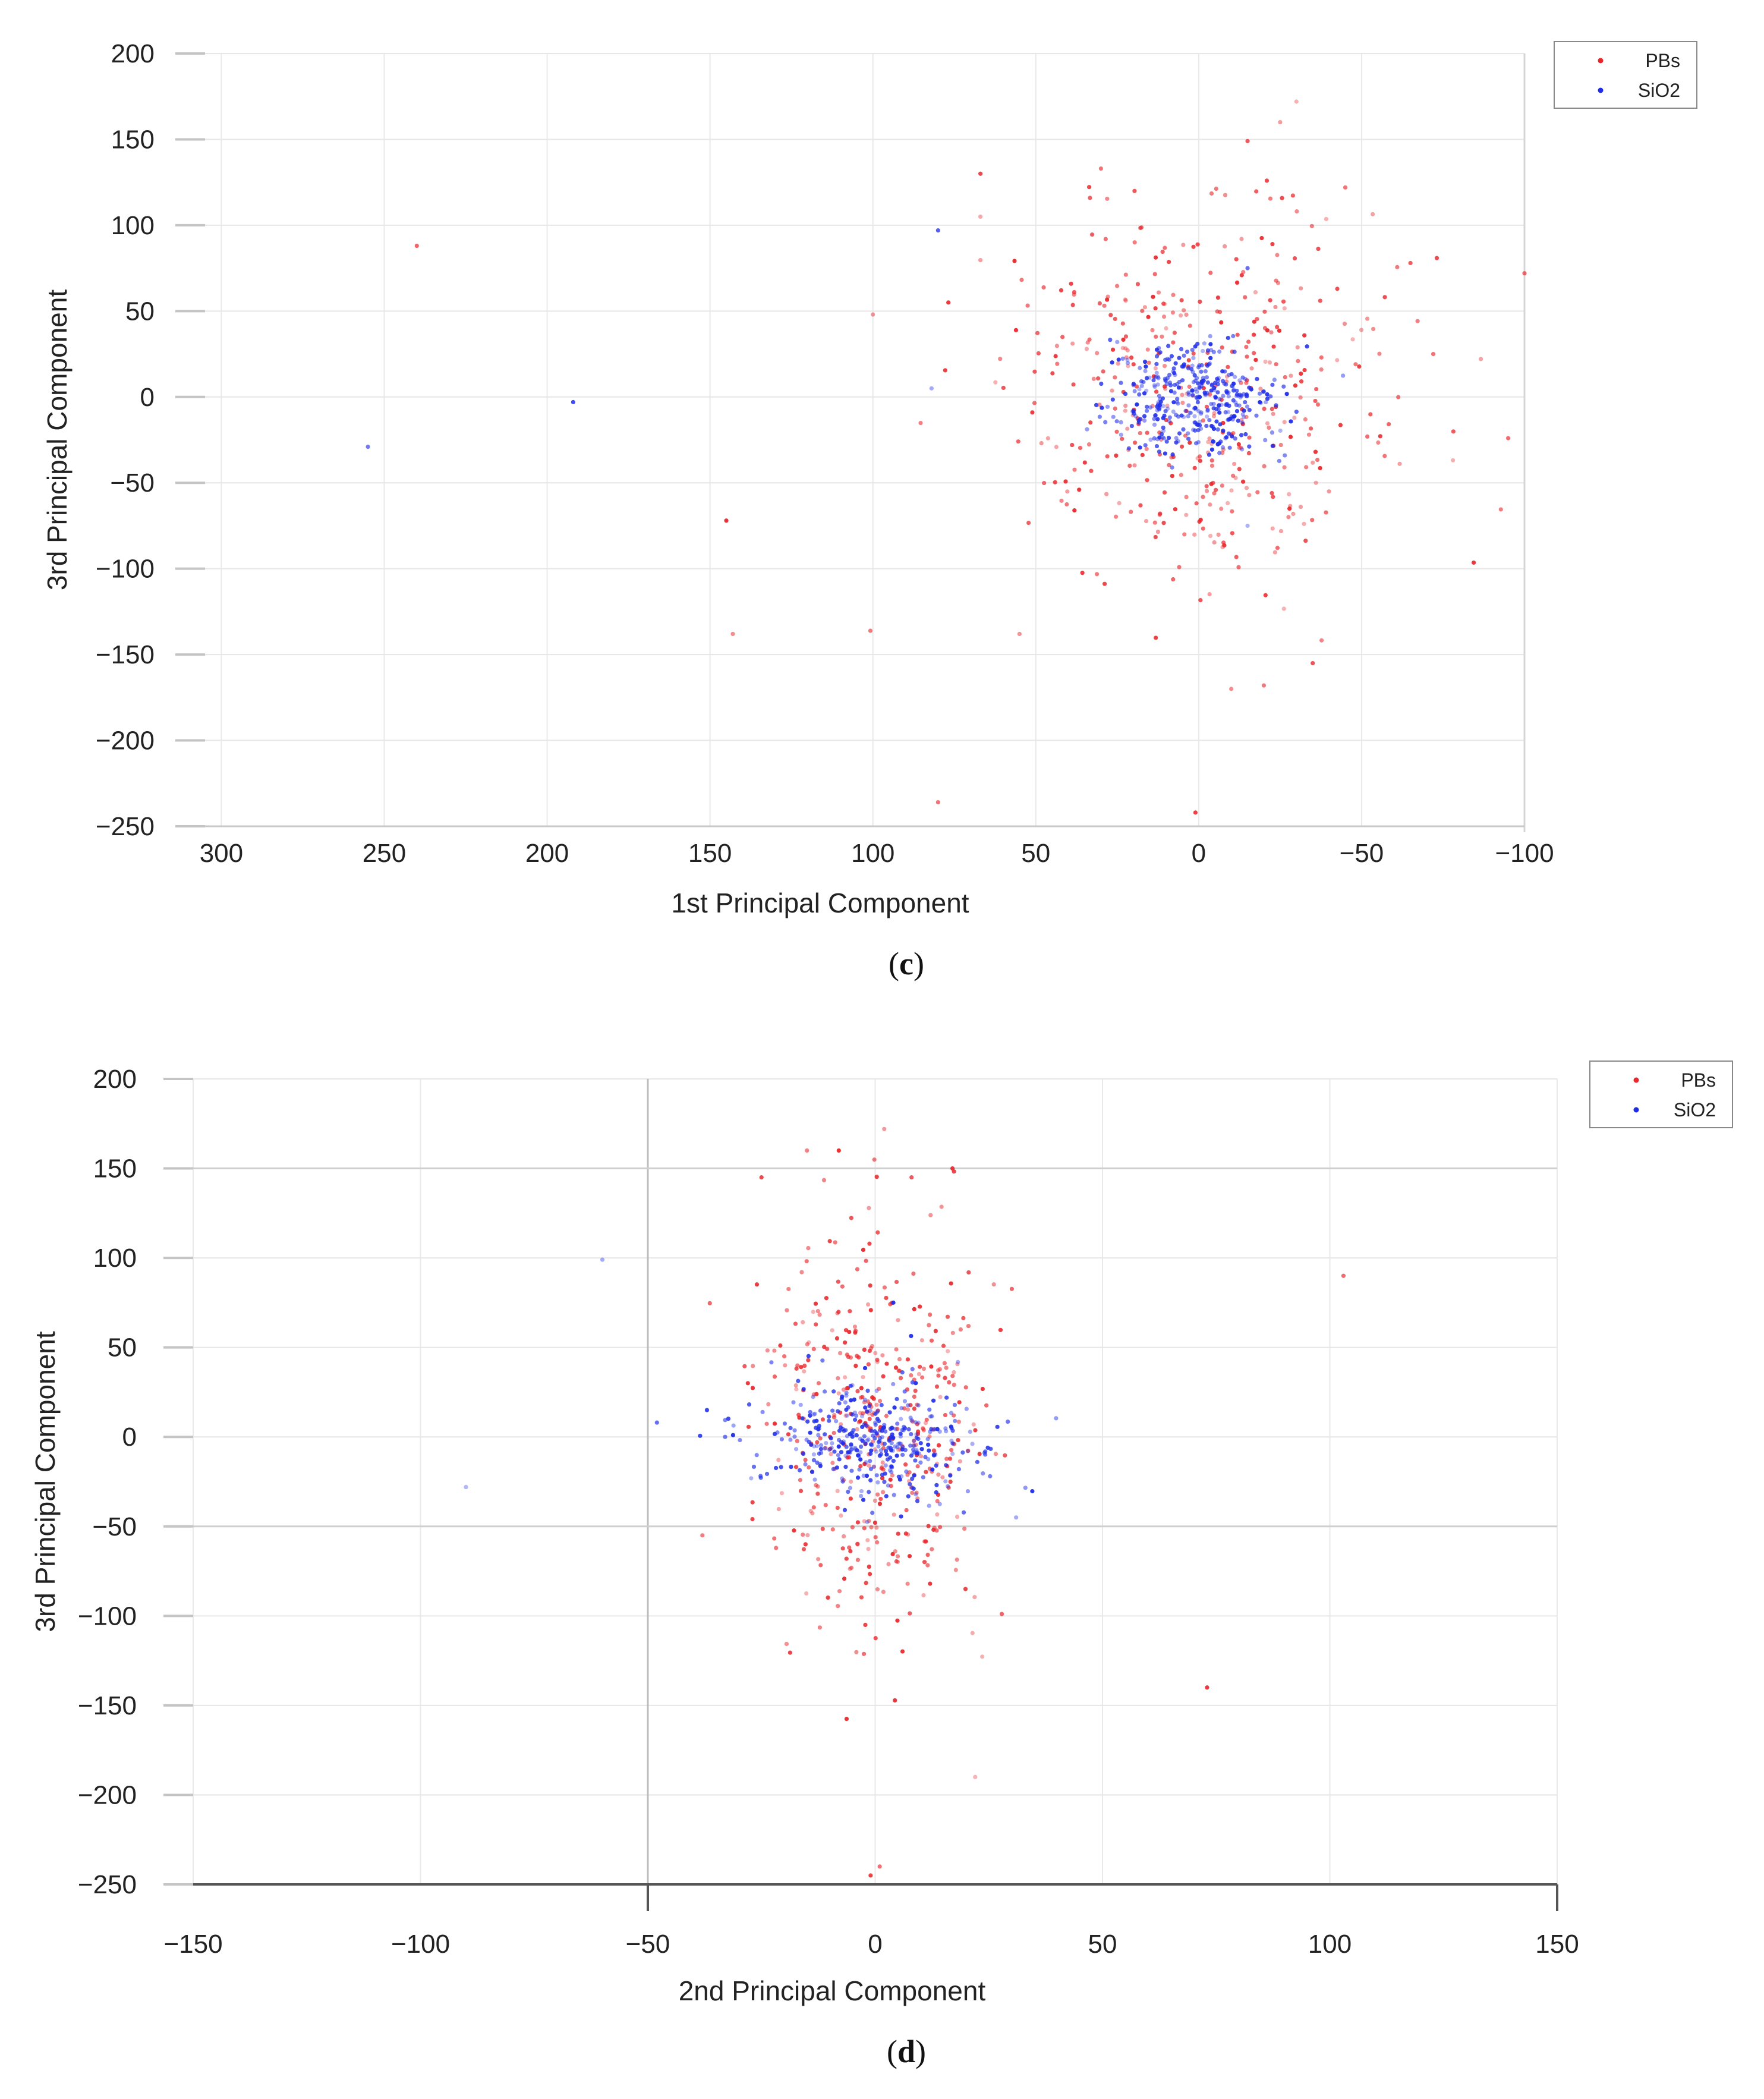  Describe the element at coordinates (125, 569) in the screenshot. I see `y-tick-label: −100` at that location.